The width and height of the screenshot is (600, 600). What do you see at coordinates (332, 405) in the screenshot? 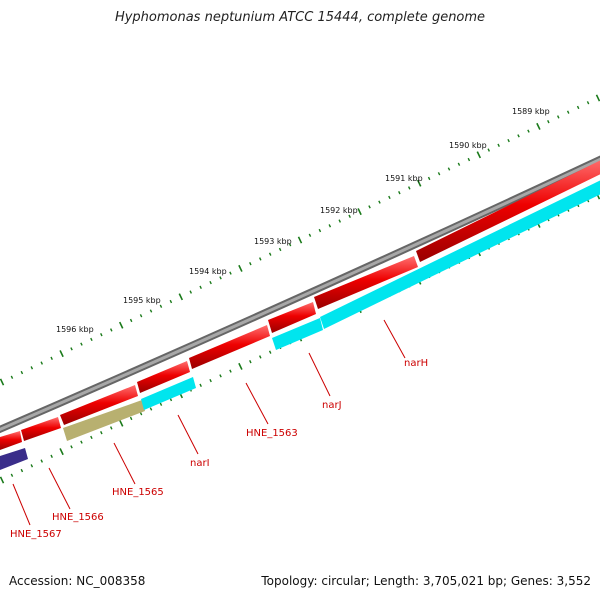
I see `gene-label-narJ: narJ` at bounding box center [332, 405].